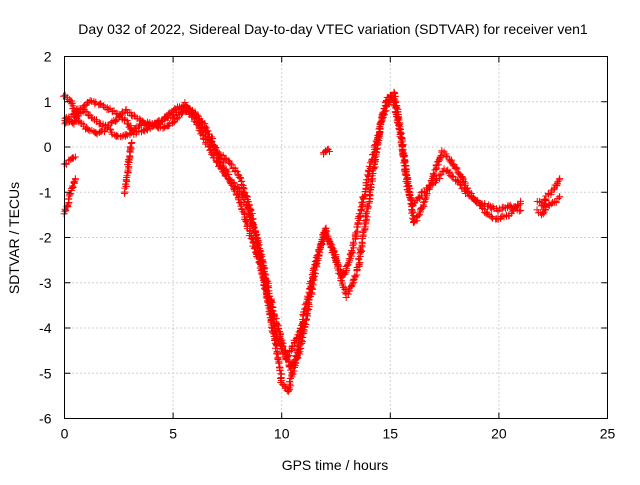 The width and height of the screenshot is (640, 485). I want to click on y-tick-label: -6, so click(45, 419).